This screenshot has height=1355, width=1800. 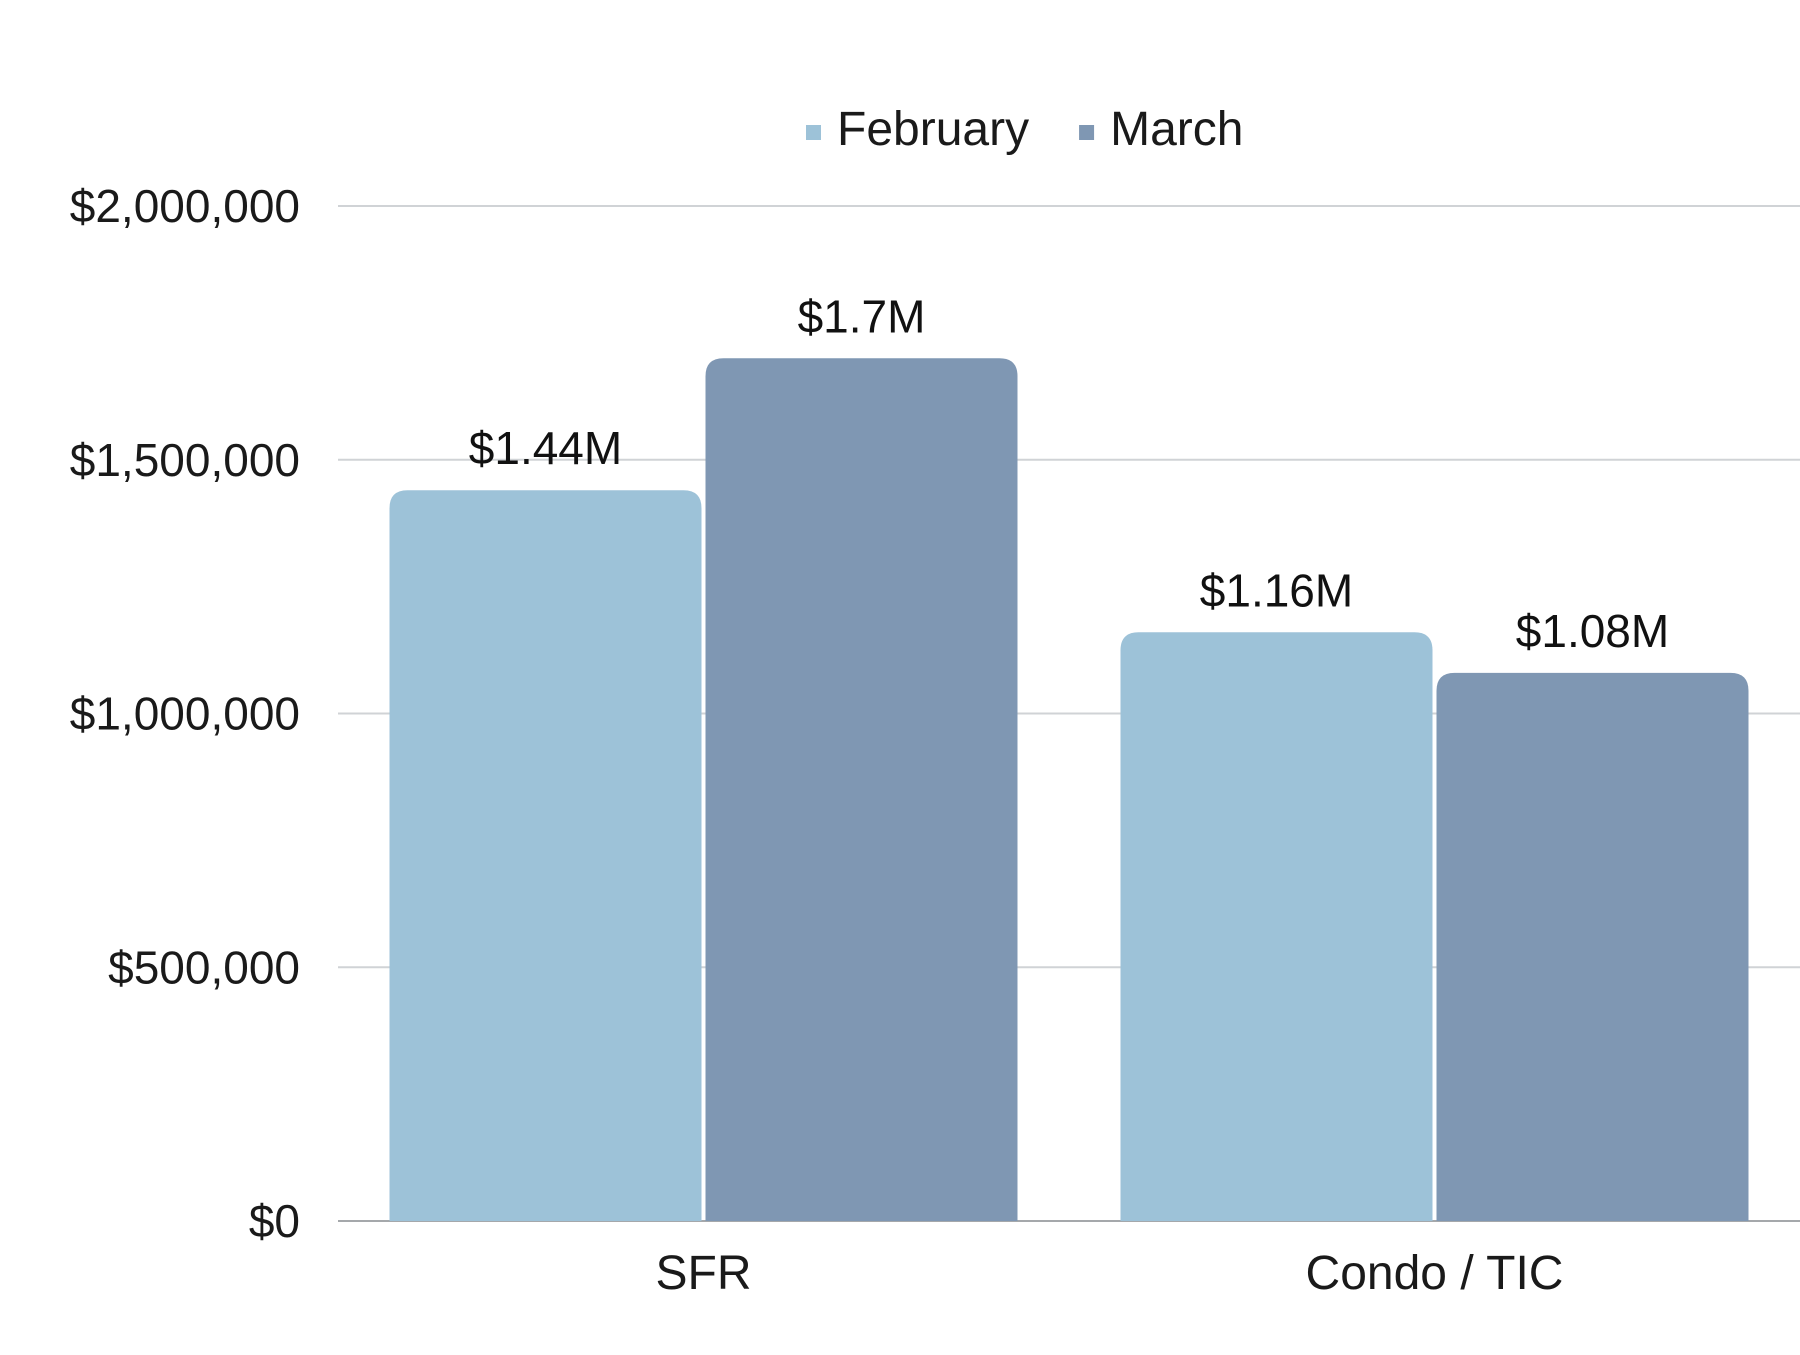 I want to click on legend-label: February, so click(x=933, y=129).